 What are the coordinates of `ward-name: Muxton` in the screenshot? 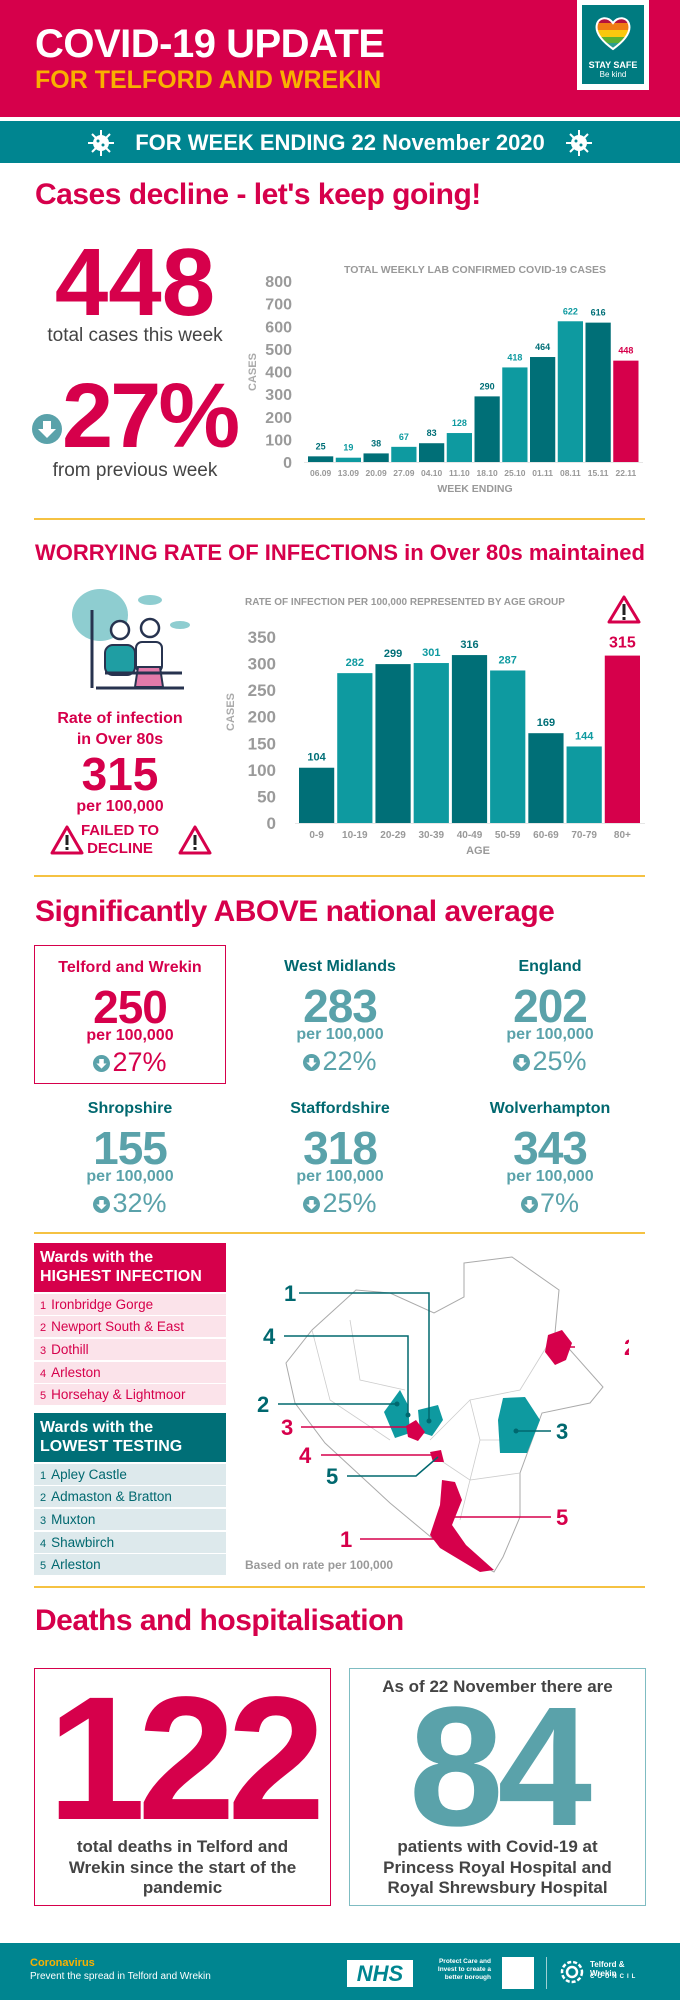 It's located at (73, 1520).